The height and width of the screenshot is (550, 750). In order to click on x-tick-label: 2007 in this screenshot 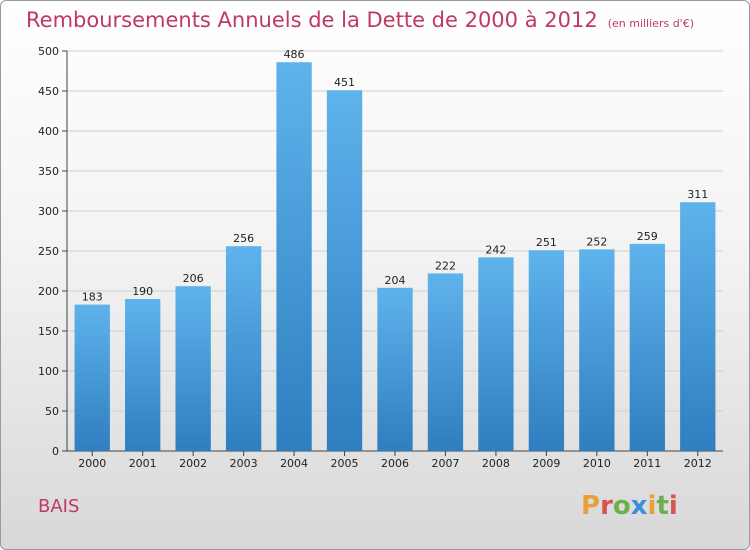, I will do `click(445, 463)`.